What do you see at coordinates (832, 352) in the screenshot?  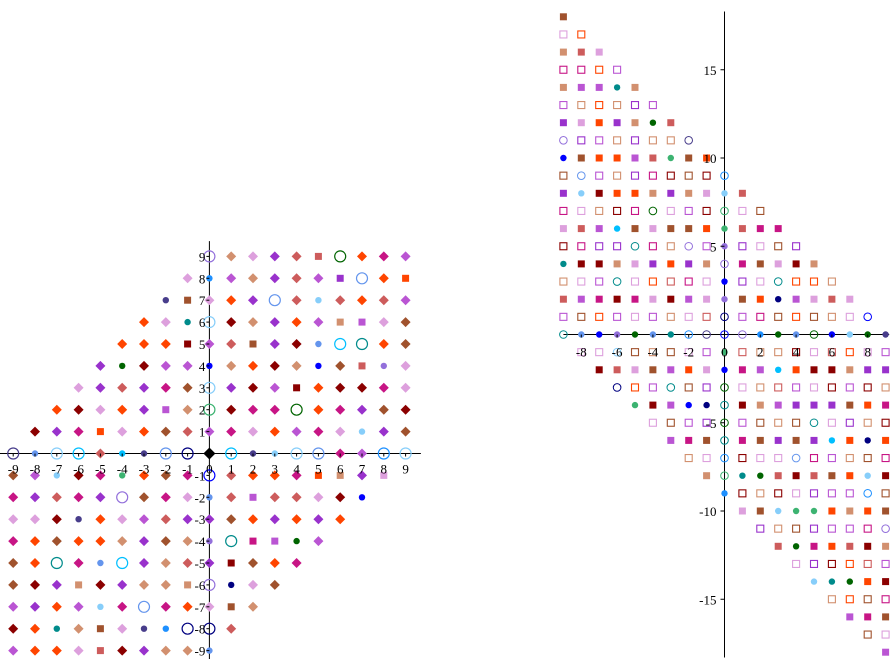 I see `right-x-tick-label: 6` at bounding box center [832, 352].